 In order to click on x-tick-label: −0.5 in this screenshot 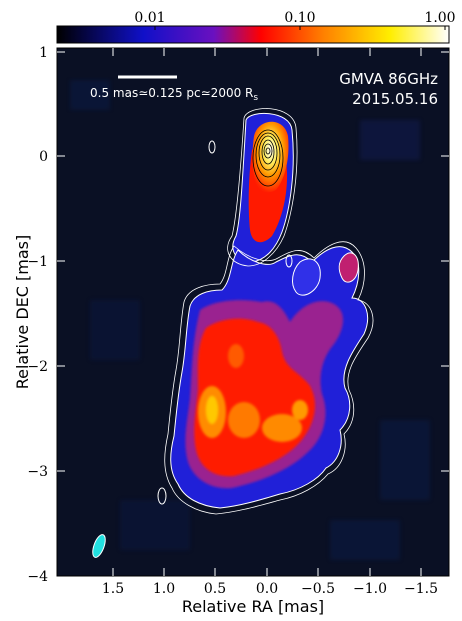, I will do `click(318, 589)`.